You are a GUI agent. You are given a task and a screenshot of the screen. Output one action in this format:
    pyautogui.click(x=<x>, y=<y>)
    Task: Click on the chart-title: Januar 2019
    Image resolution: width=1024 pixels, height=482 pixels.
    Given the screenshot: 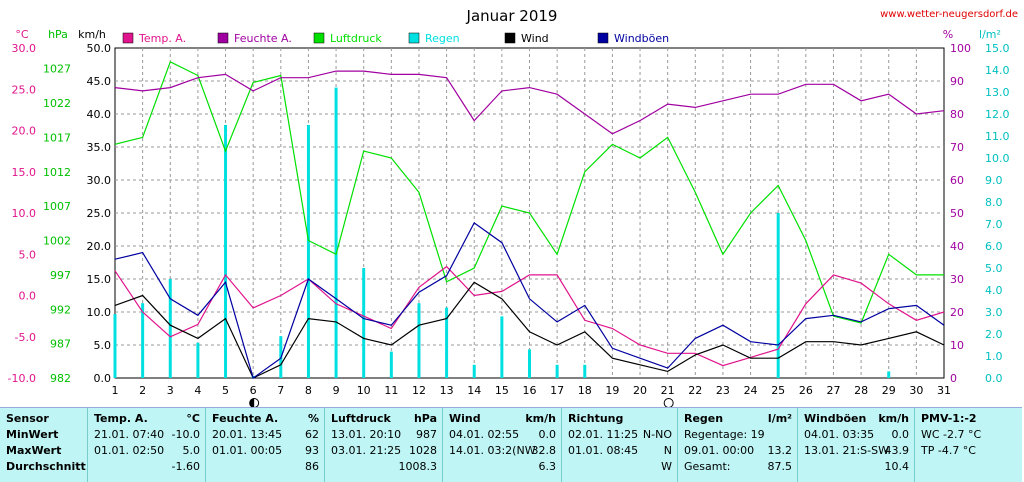 What is the action you would take?
    pyautogui.click(x=512, y=16)
    